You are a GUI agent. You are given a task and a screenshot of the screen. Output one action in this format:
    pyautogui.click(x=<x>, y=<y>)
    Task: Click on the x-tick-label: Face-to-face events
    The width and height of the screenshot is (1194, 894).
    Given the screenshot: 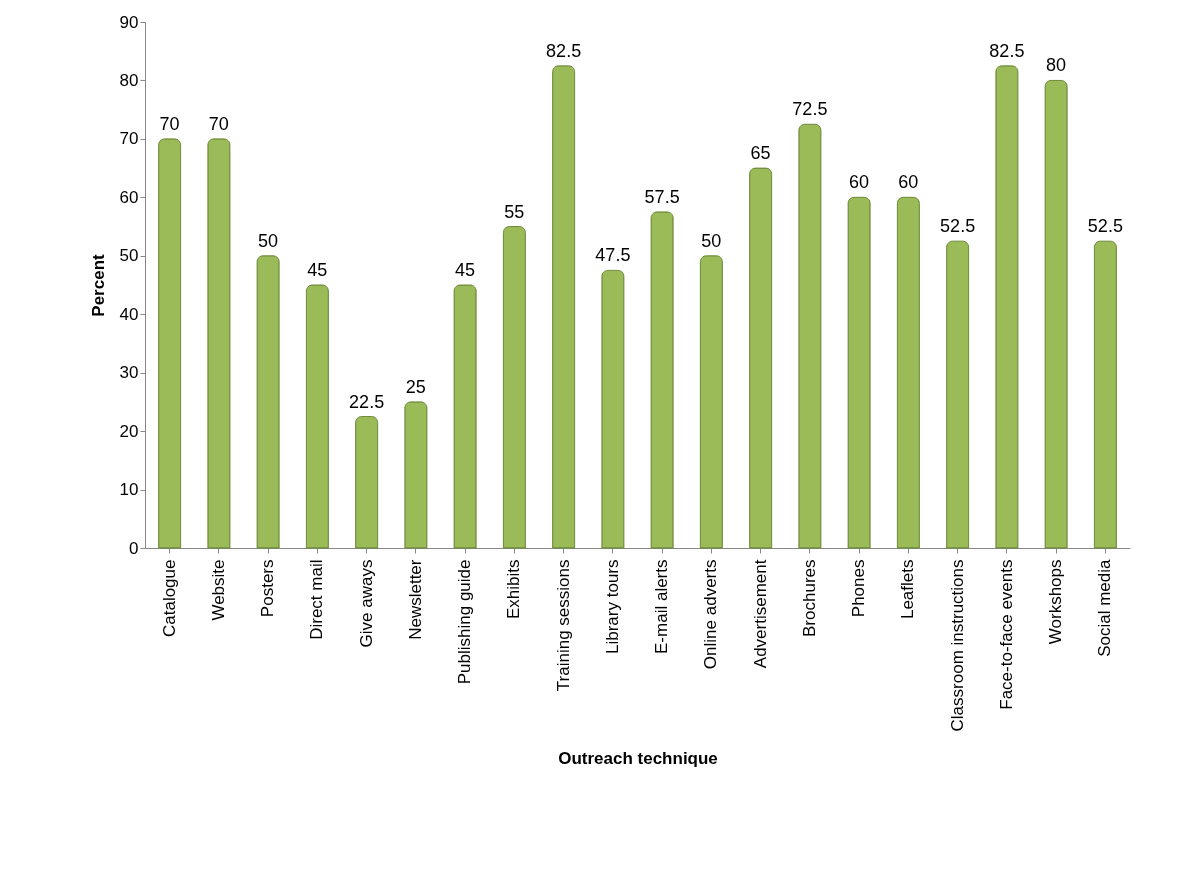 What is the action you would take?
    pyautogui.click(x=1006, y=634)
    